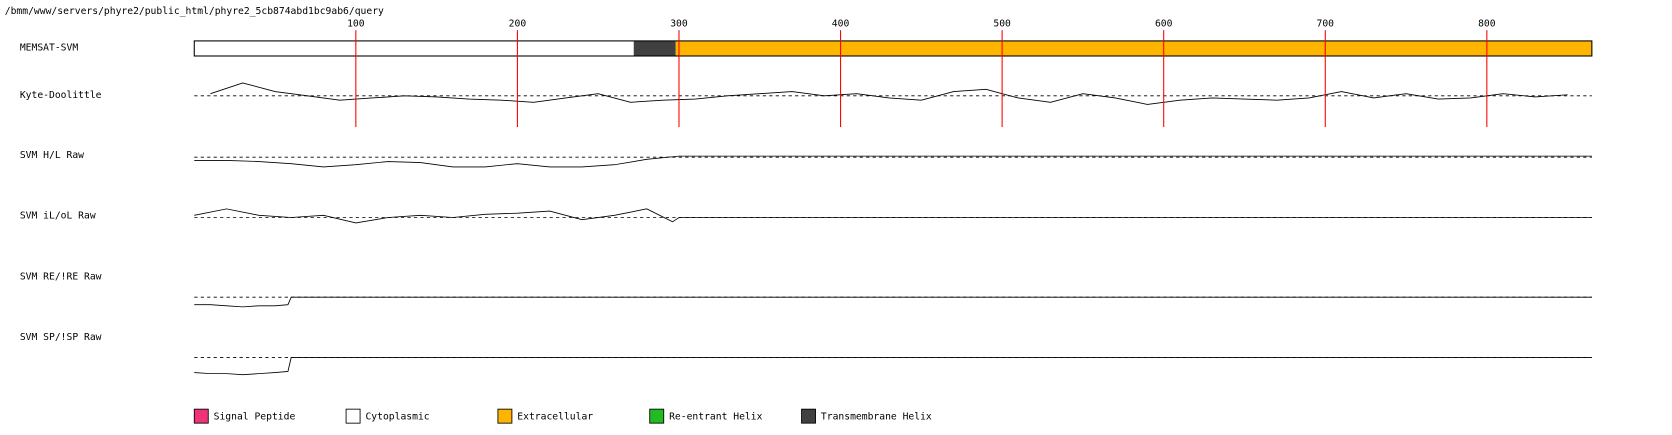  I want to click on x-tick-label: 300, so click(679, 24).